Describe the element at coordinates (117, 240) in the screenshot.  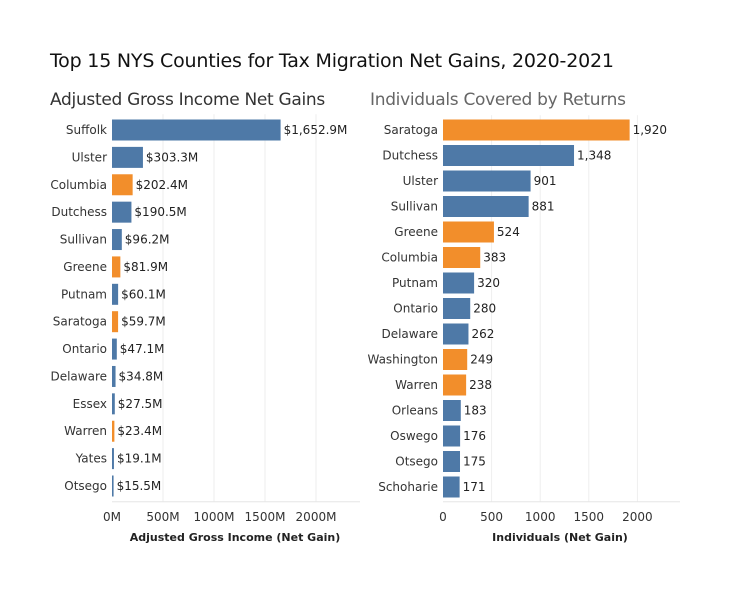
I see `bar-sullivan` at that location.